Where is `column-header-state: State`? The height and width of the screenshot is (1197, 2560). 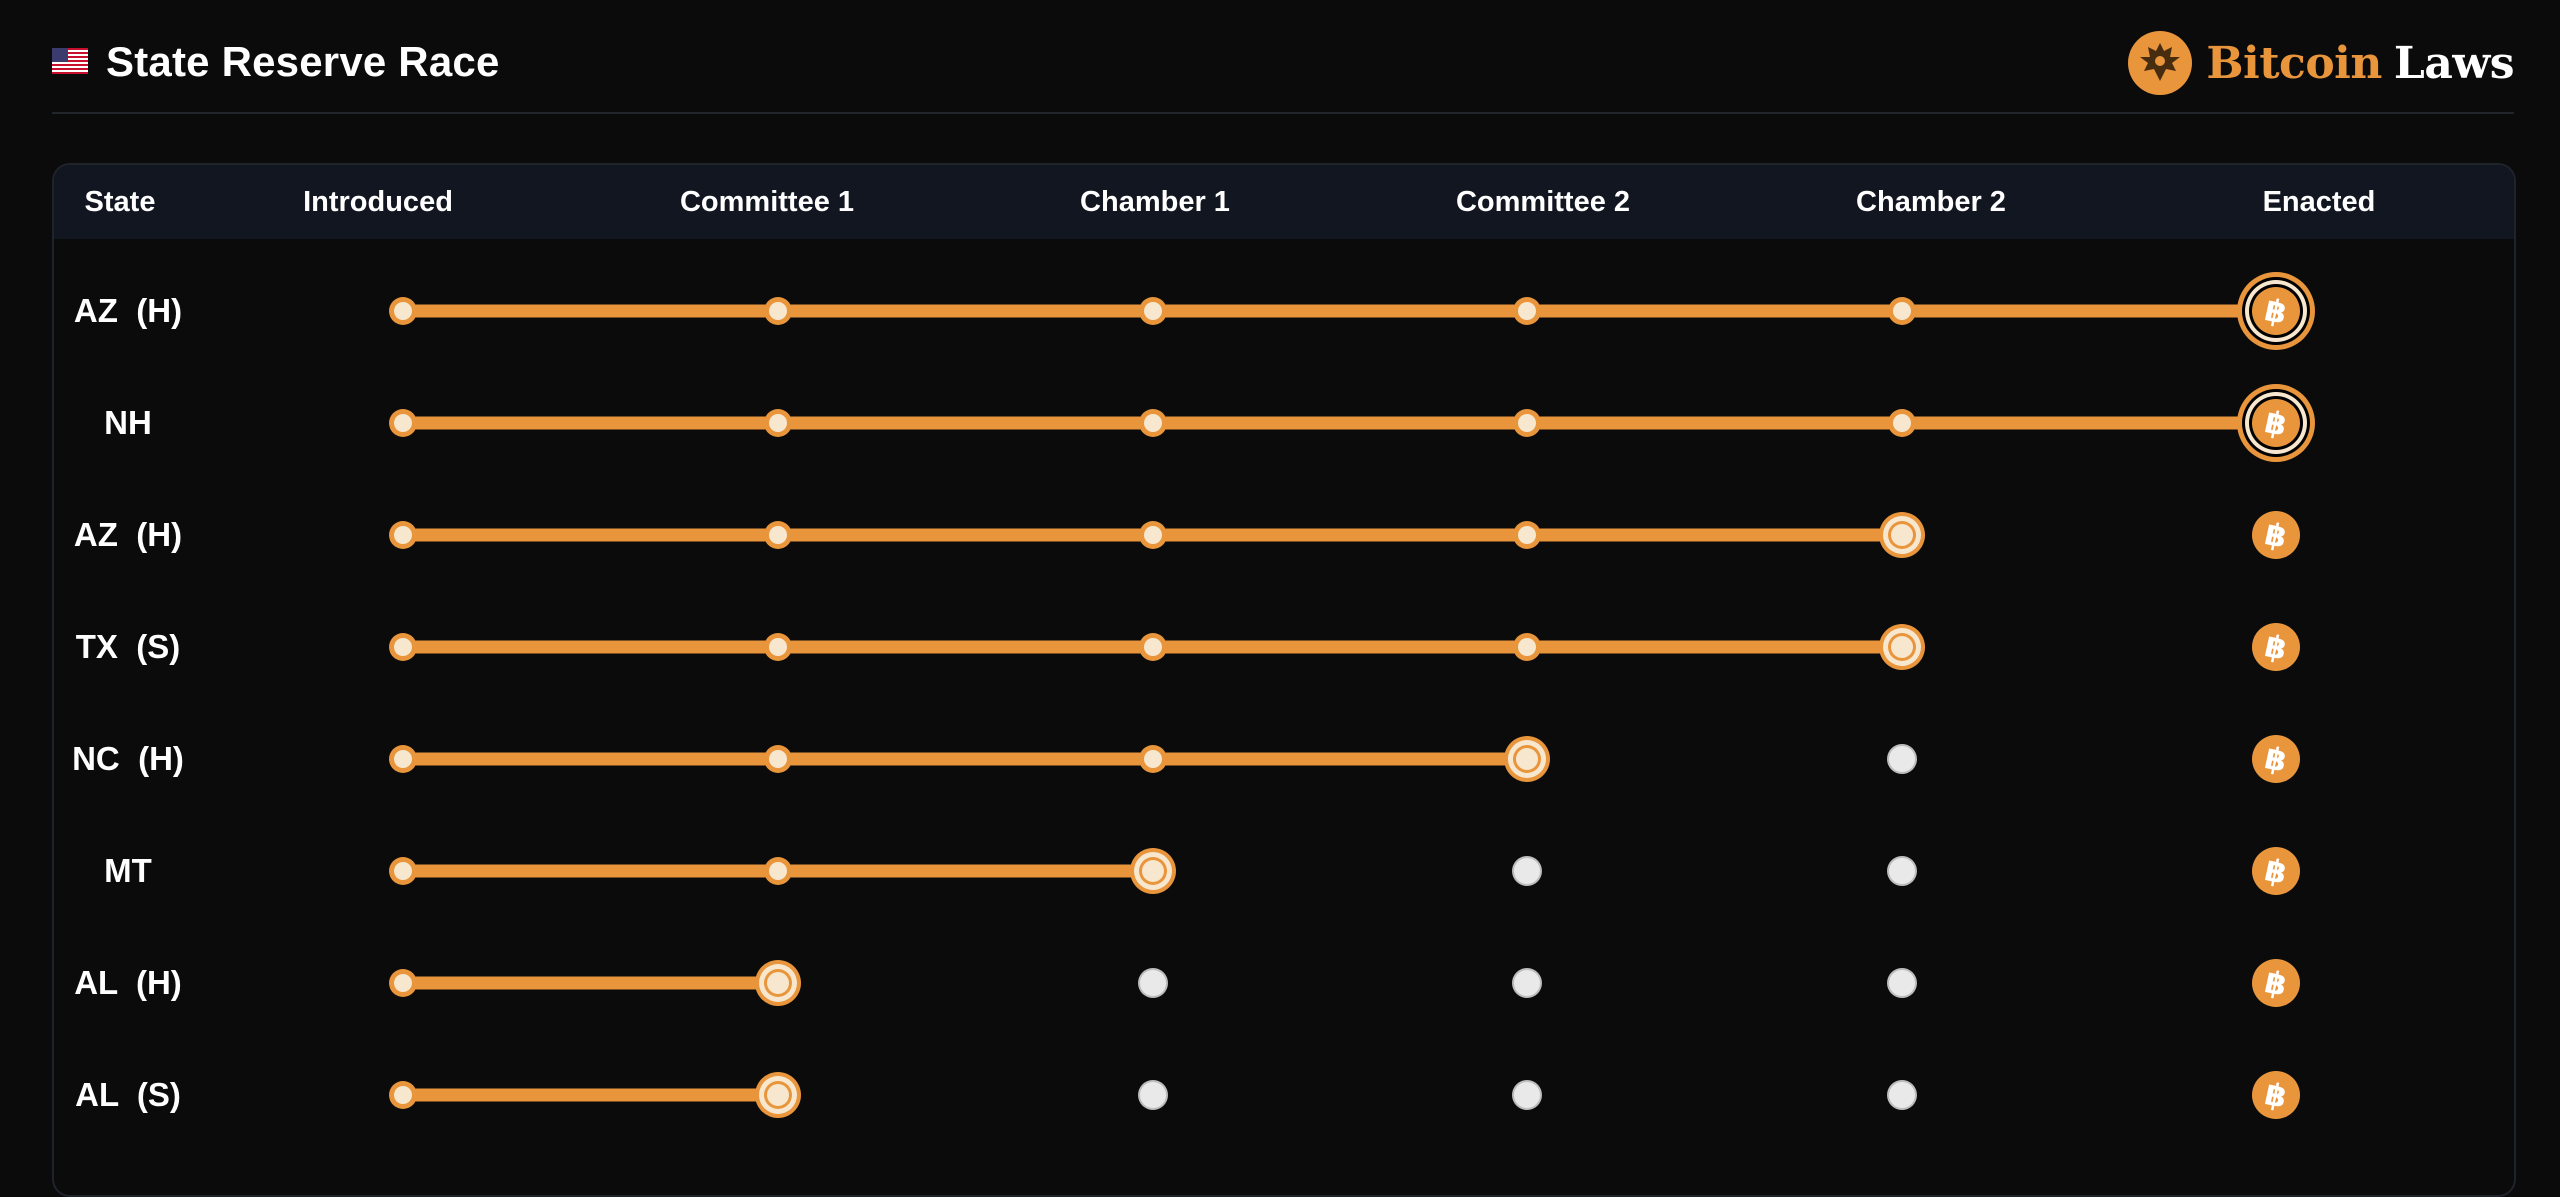 column-header-state: State is located at coordinates (120, 202).